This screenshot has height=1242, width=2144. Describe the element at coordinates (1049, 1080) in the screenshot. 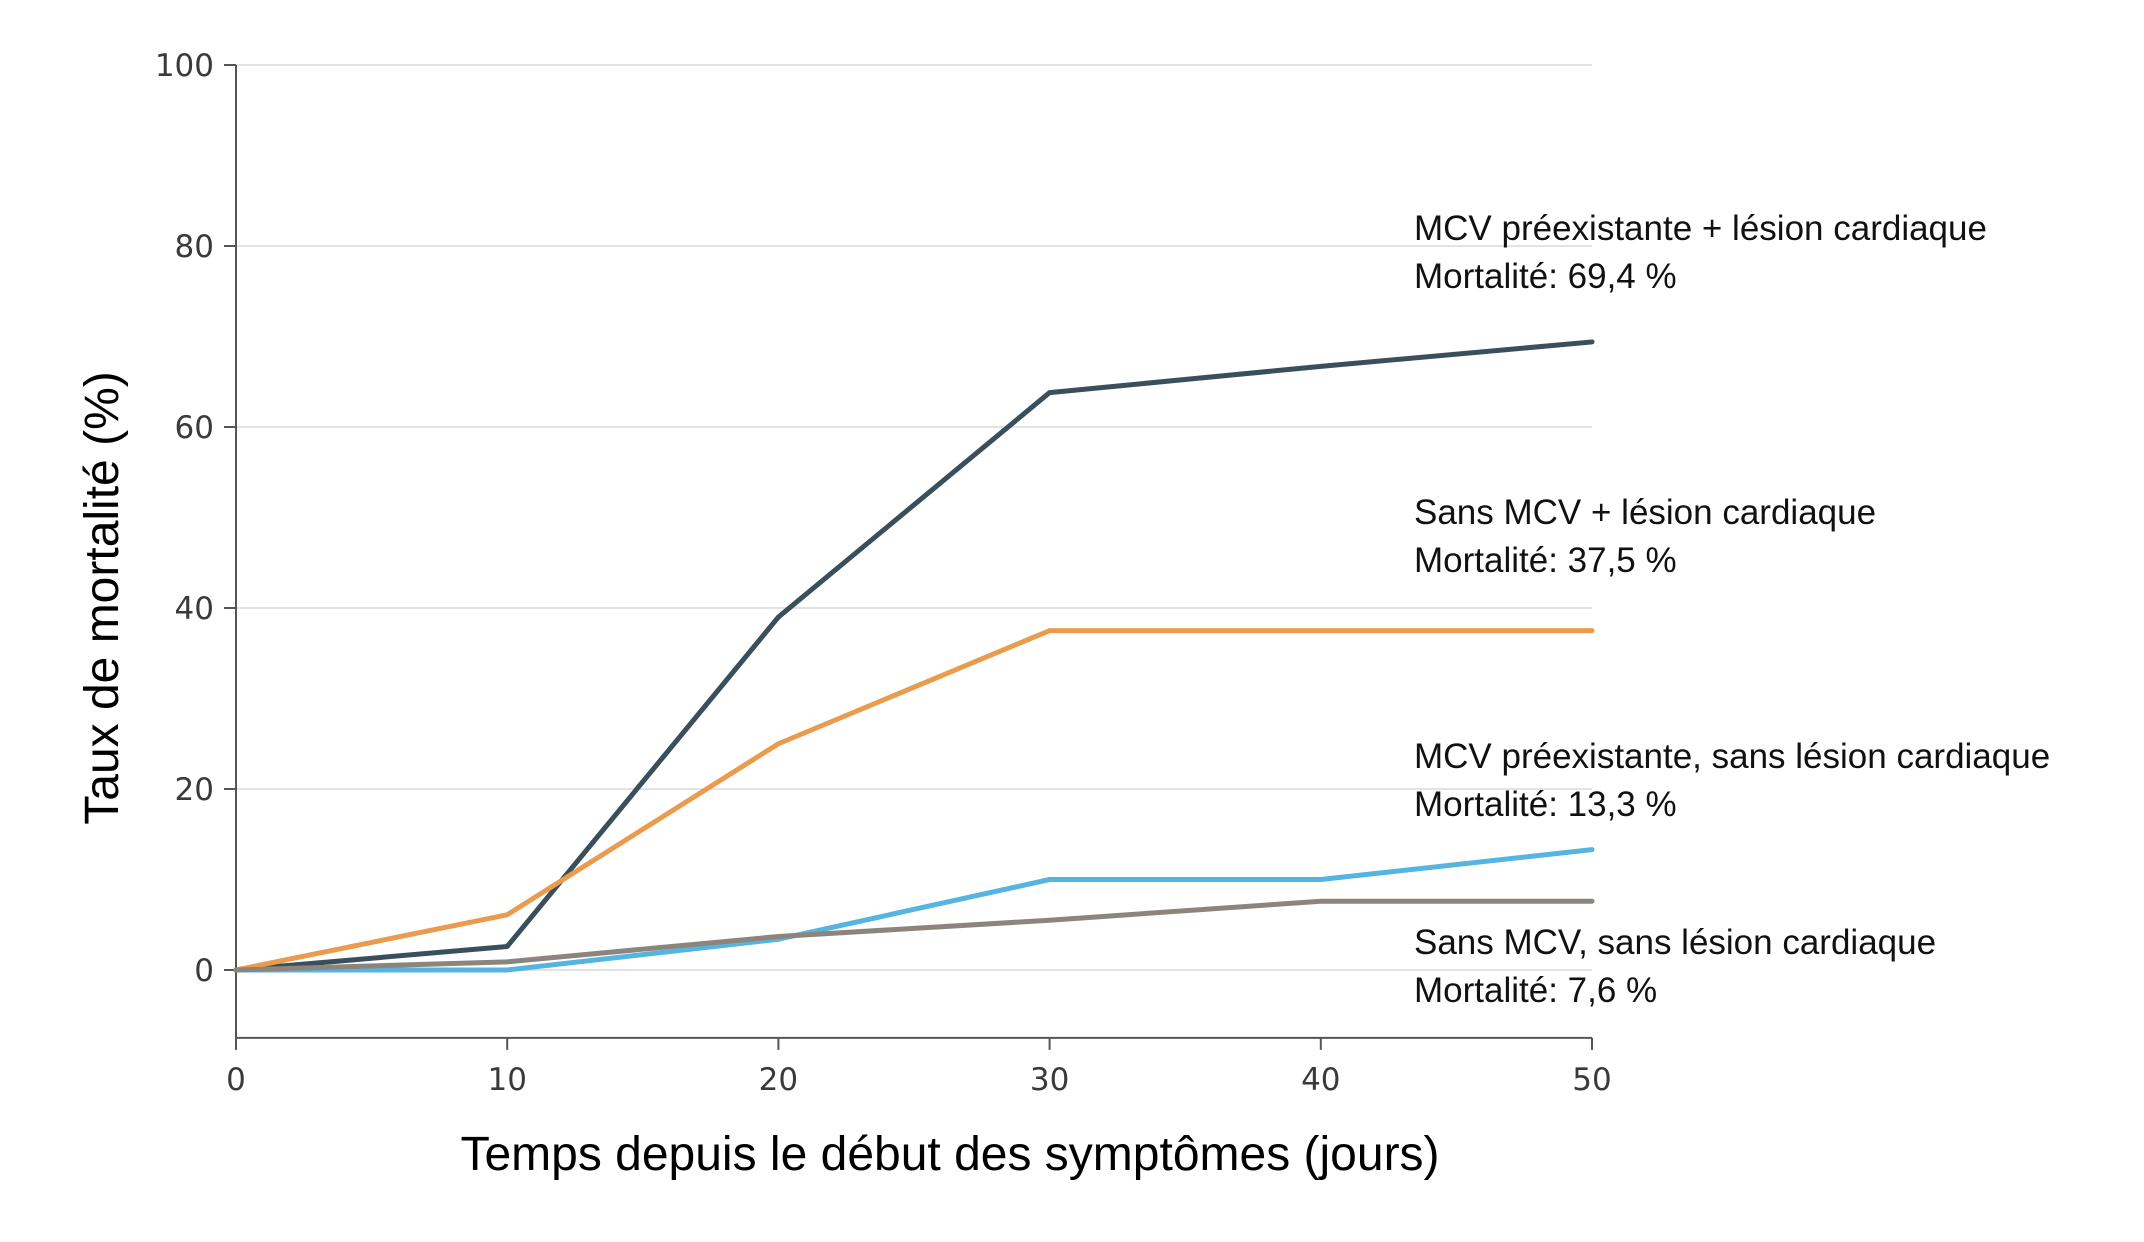

I see `x-tick-label: 30` at that location.